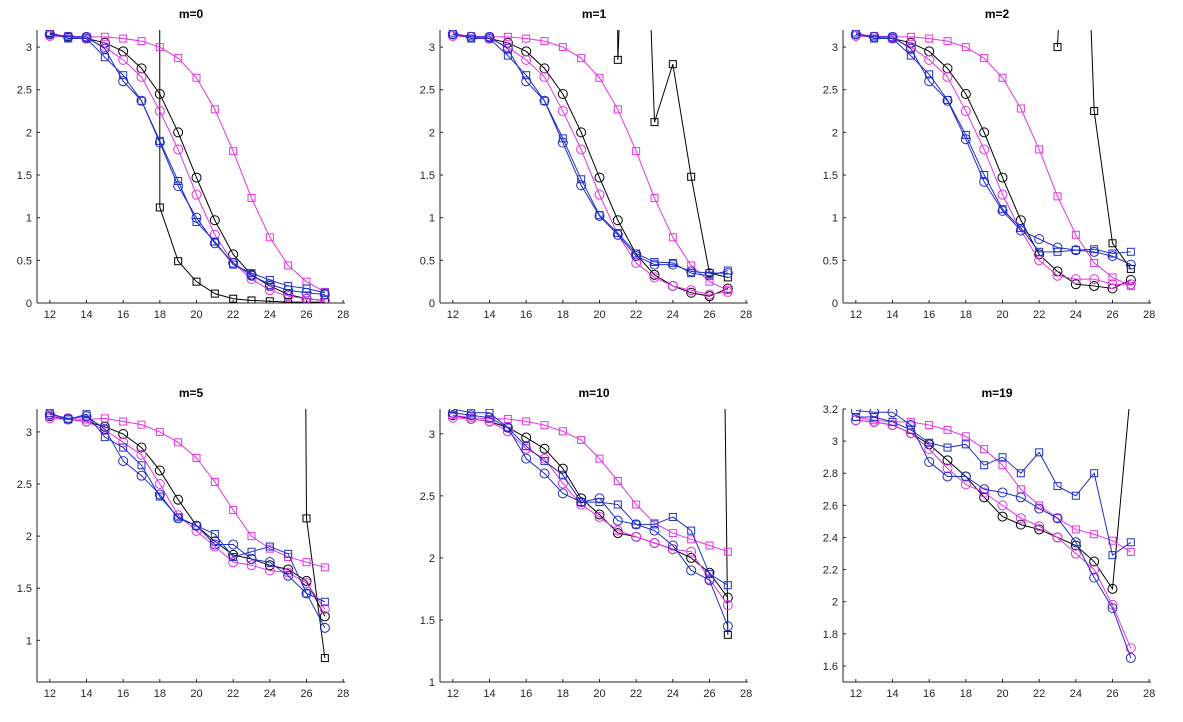 The image size is (1183, 722). Describe the element at coordinates (123, 315) in the screenshot. I see `x-tick-label: 16` at that location.